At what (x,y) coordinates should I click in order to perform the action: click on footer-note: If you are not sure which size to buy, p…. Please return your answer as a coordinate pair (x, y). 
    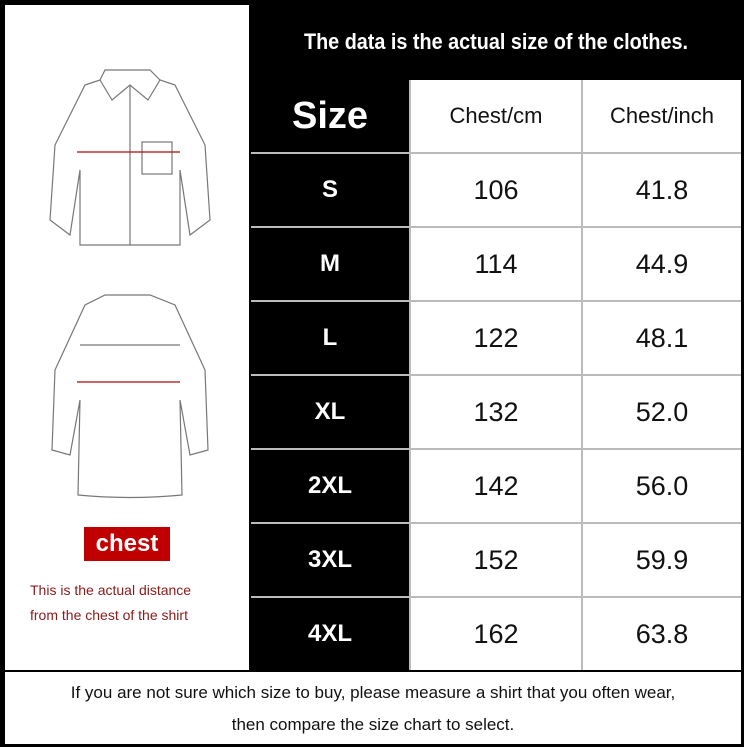
    Looking at the image, I should click on (373, 708).